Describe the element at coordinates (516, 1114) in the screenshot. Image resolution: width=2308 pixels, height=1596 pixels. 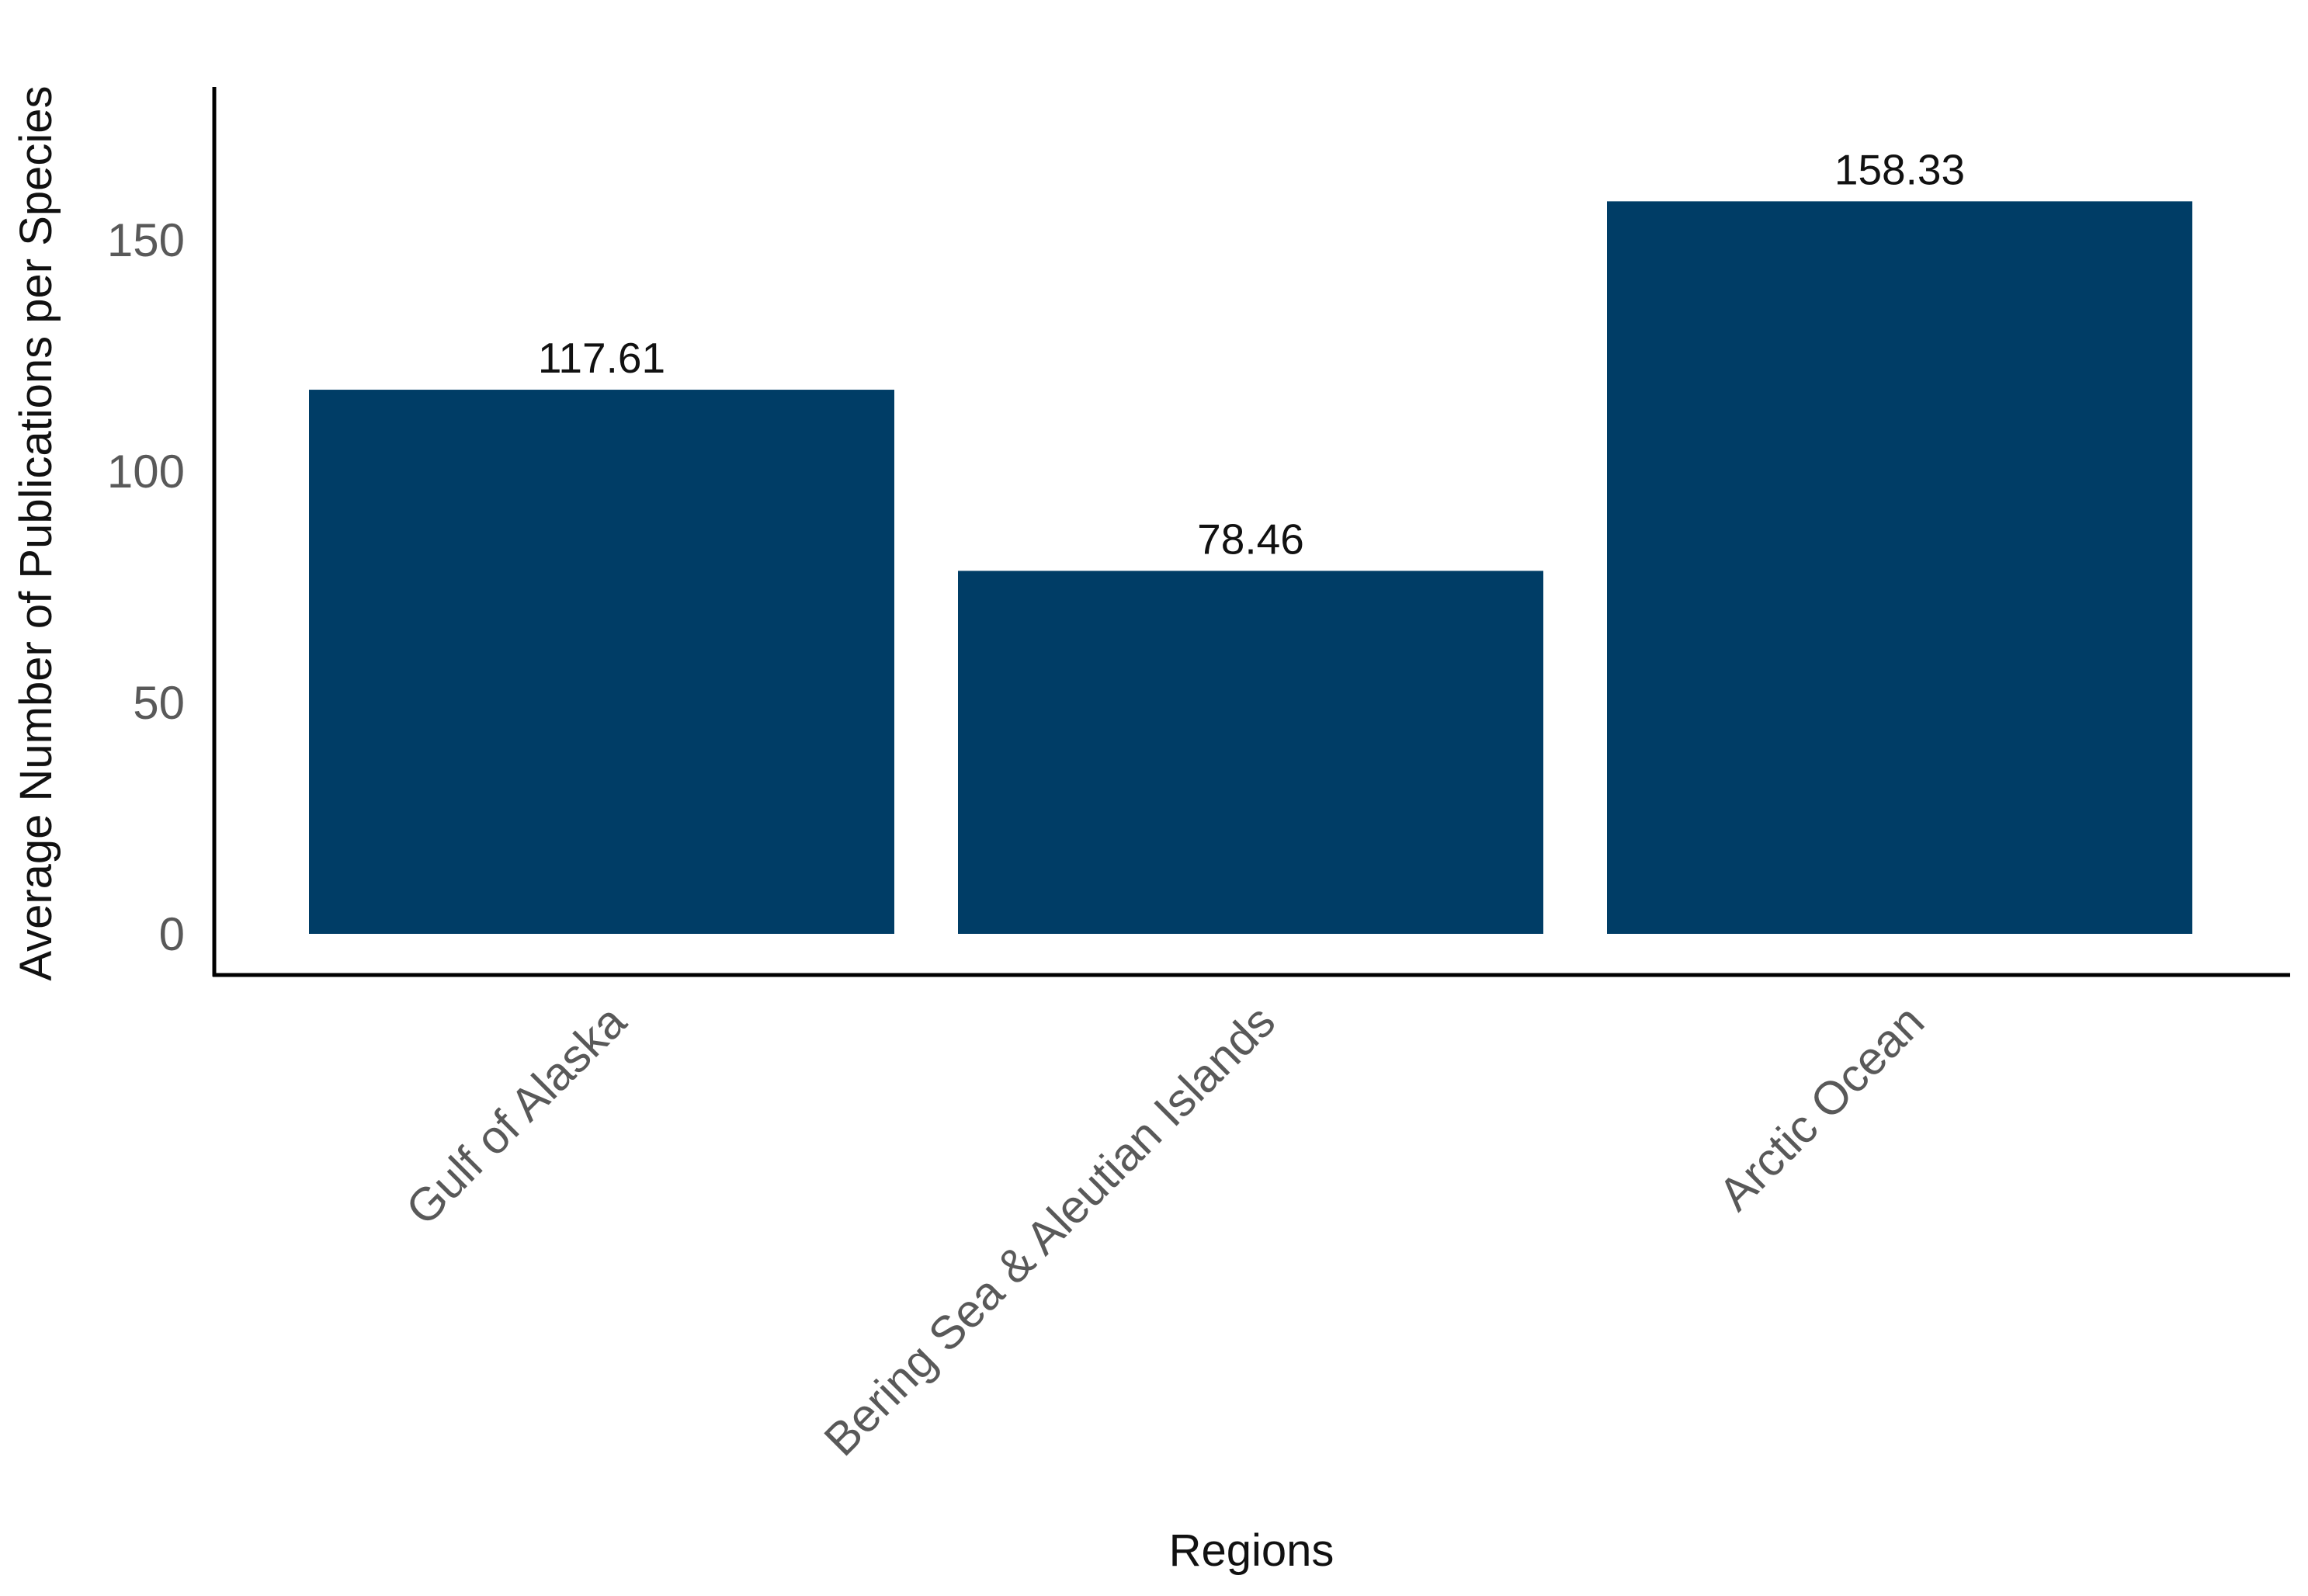
I see `x-tick-label: Gulf of Alaska` at that location.